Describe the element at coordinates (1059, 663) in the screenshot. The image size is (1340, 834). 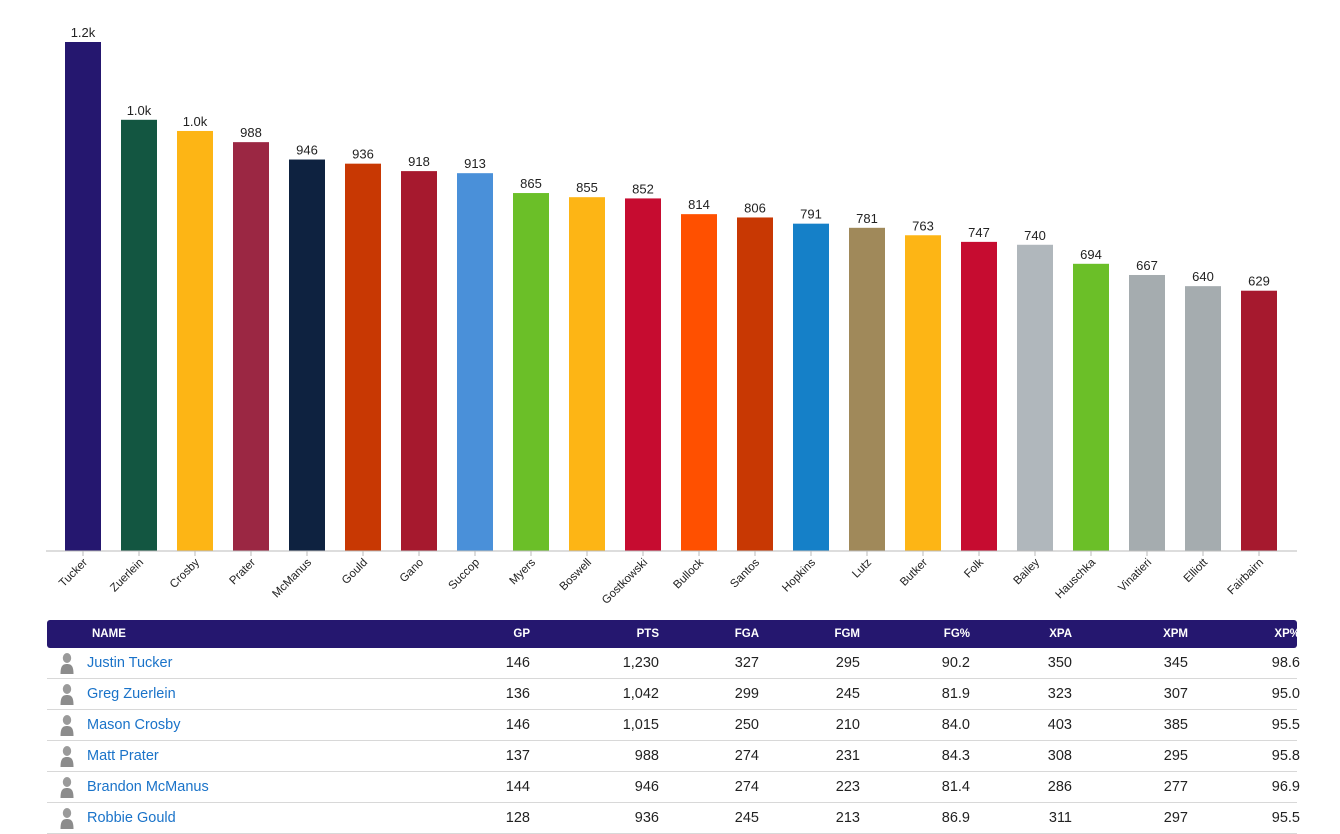
I see `cell-xpa: 350` at that location.